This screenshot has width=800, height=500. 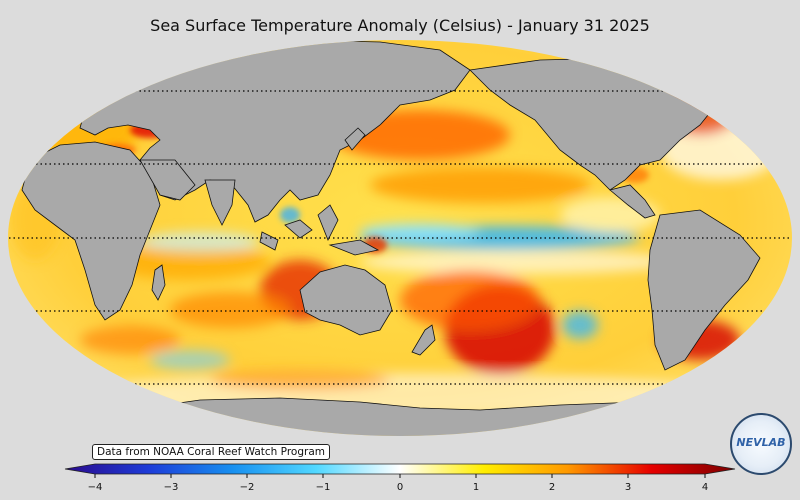 What do you see at coordinates (211, 452) in the screenshot?
I see `data-attribution: Data from NOAA Coral Reef Watch Program` at bounding box center [211, 452].